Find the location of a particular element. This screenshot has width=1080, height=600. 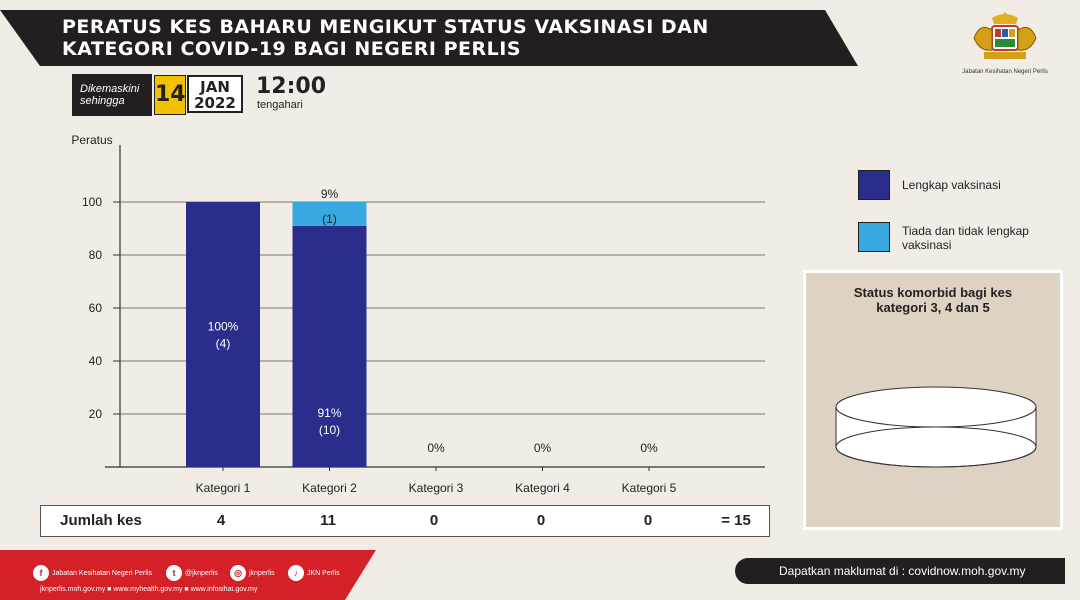

data-label-series2-kategori-2: 9% is located at coordinates (330, 194).